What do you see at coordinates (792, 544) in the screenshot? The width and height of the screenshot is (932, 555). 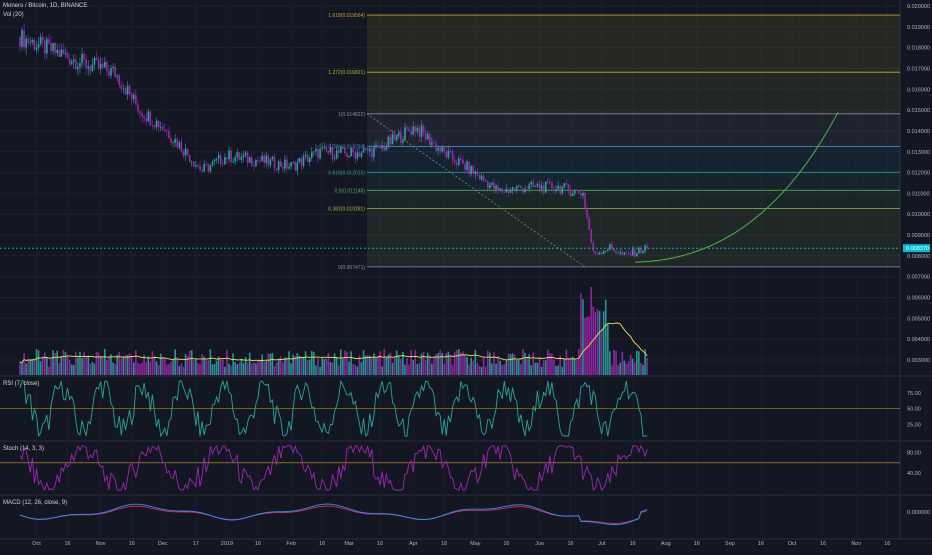 I see `time-tick-label: Oct` at bounding box center [792, 544].